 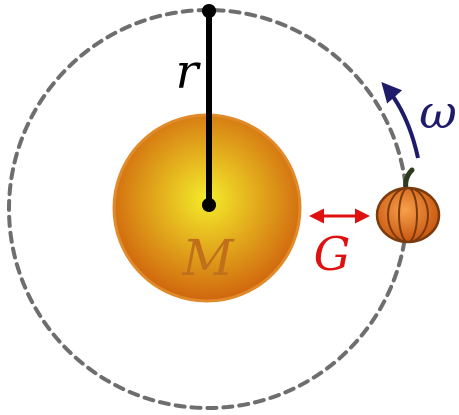 I want to click on rod-top-dot, so click(x=209, y=11).